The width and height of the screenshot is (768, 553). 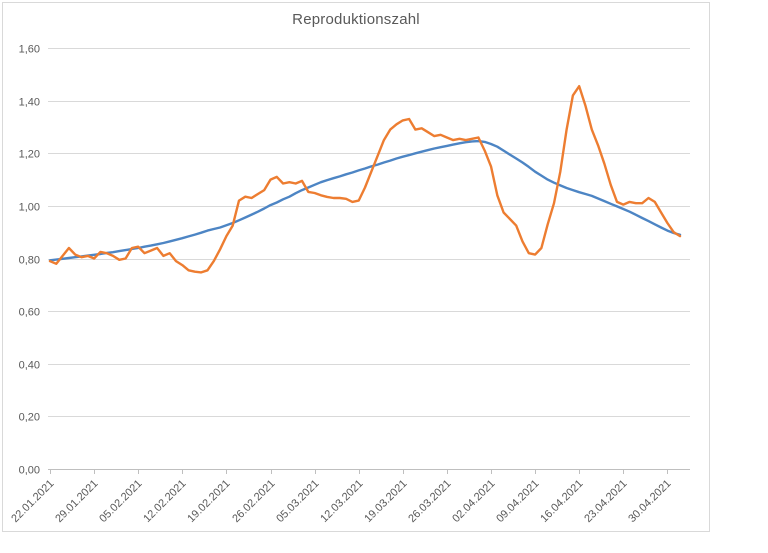 What do you see at coordinates (356, 19) in the screenshot?
I see `chart-title: Reproduktionszahl` at bounding box center [356, 19].